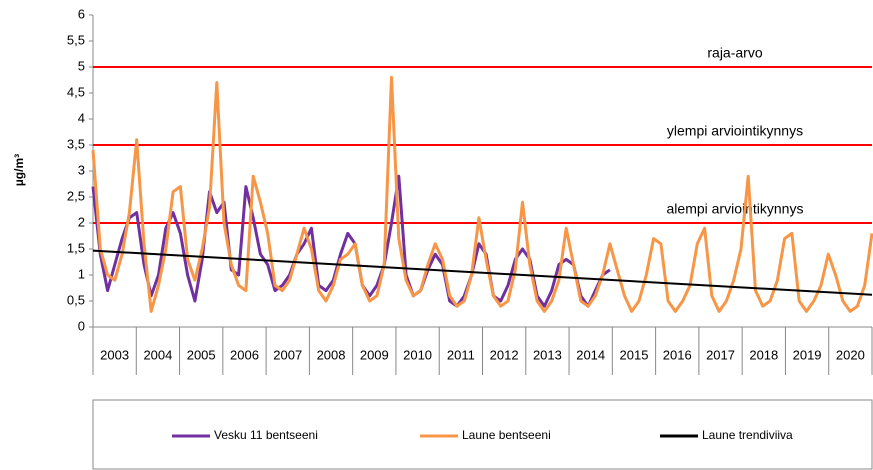 The image size is (873, 470). I want to click on reference-label: raja-arvo, so click(734, 53).